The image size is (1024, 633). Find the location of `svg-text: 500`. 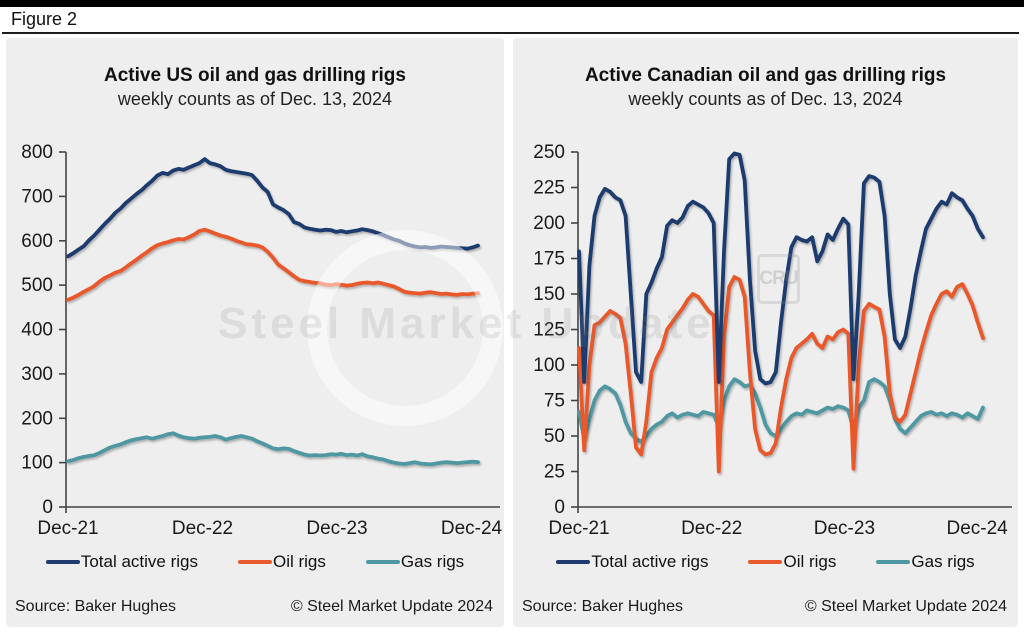

svg-text: 500 is located at coordinates (37, 285).